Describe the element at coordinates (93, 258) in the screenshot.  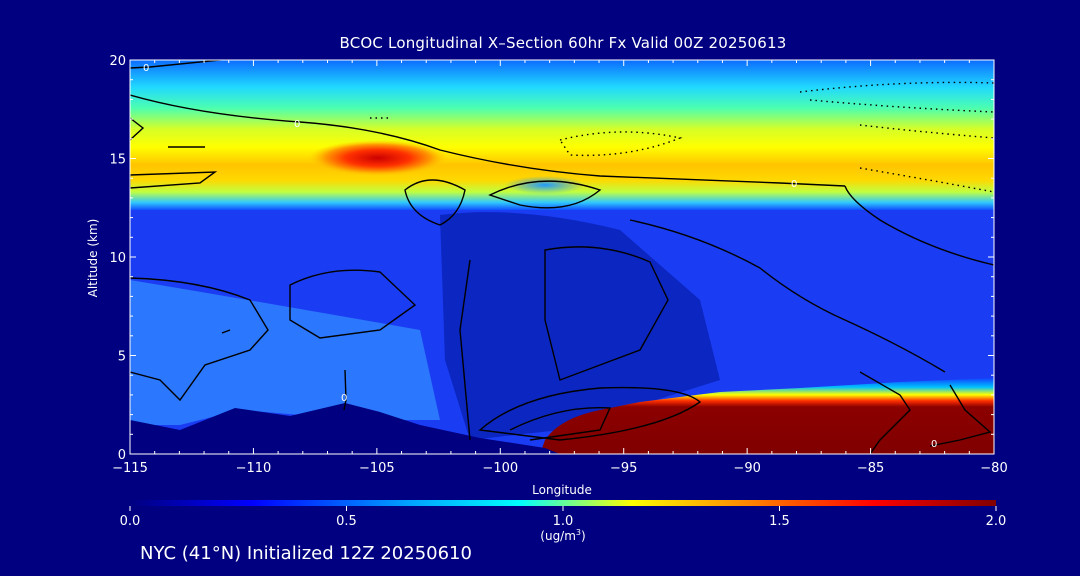
I see `y-axis-label: Altitude (km)` at that location.